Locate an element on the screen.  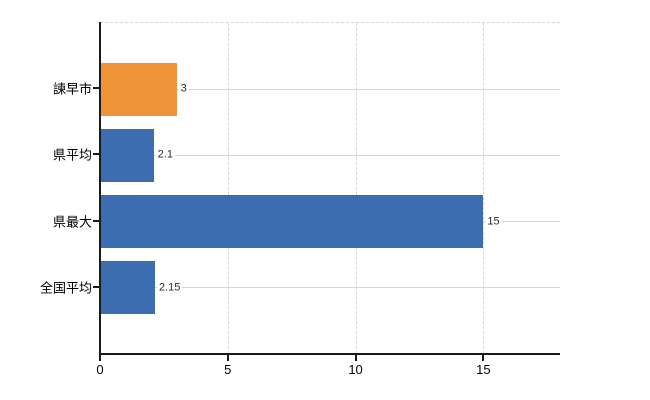
bar-諫早市 is located at coordinates (138, 89).